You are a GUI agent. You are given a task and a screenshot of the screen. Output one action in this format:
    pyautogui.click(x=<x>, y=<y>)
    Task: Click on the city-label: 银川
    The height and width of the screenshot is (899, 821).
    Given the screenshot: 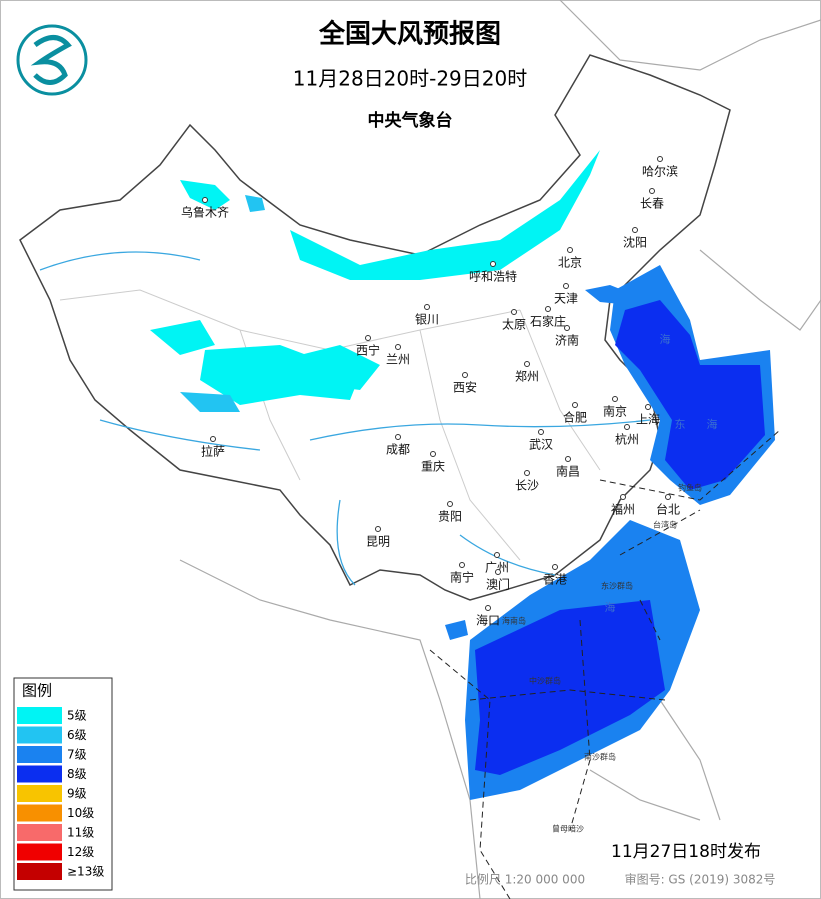 What is the action you would take?
    pyautogui.click(x=427, y=320)
    